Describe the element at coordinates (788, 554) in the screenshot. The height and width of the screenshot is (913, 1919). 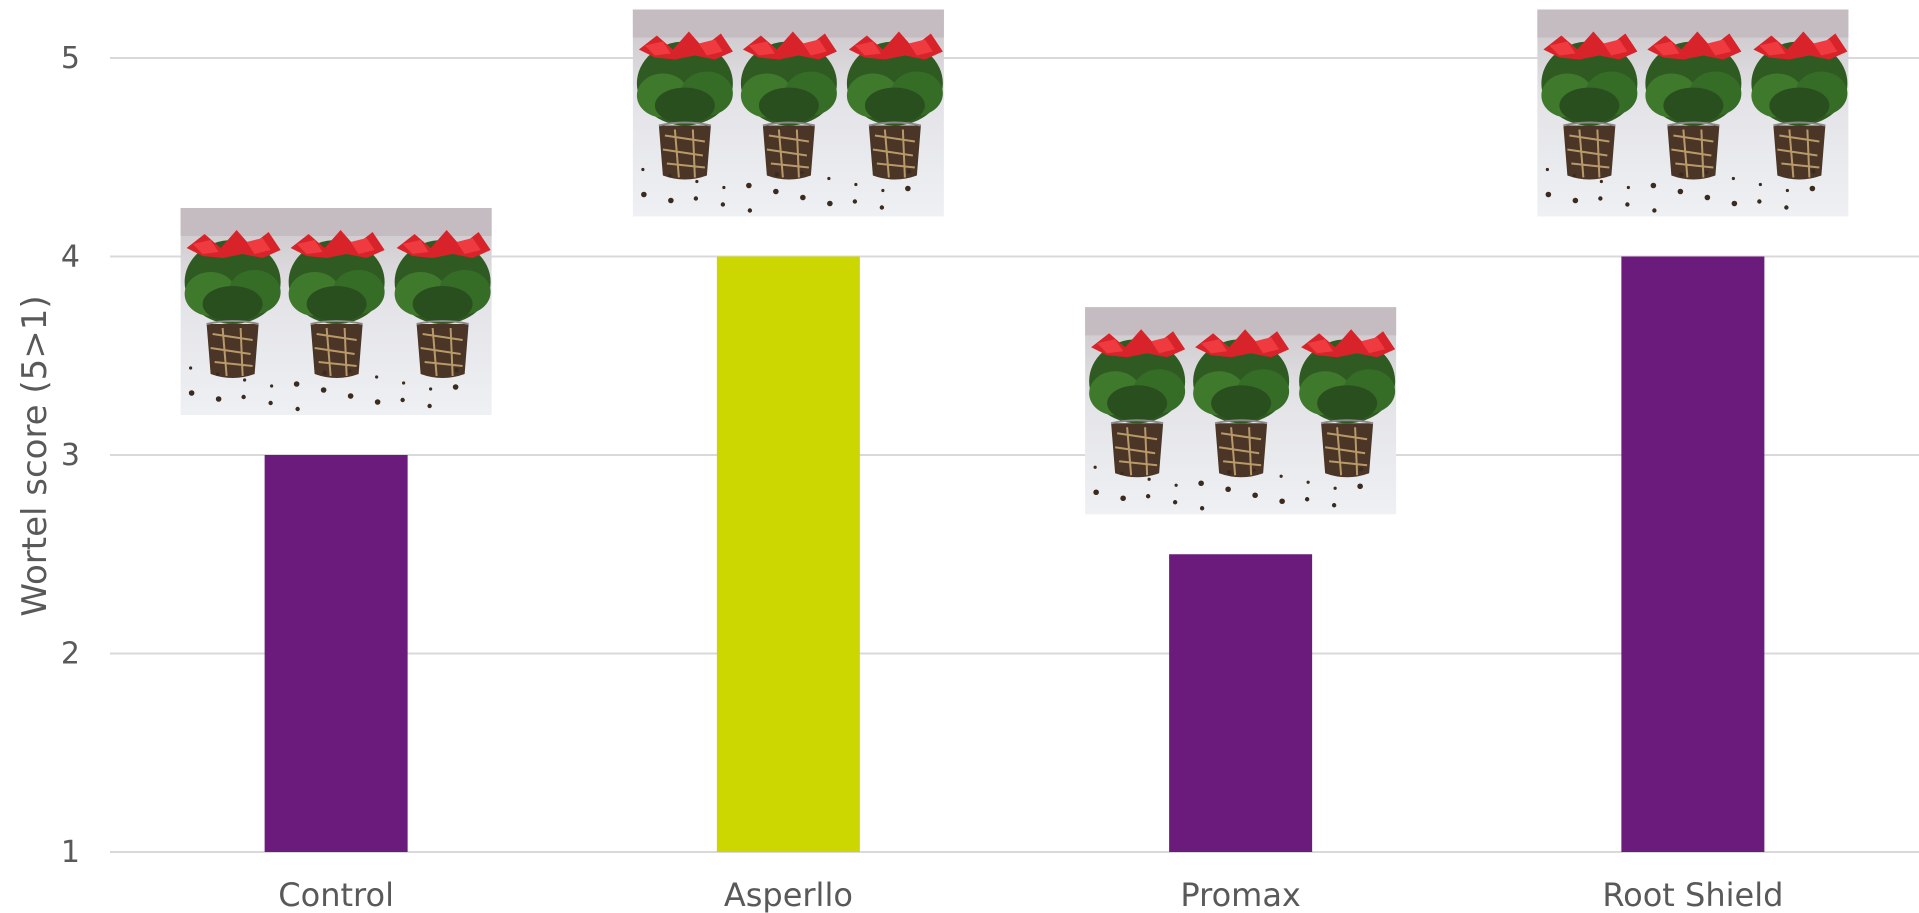
I see `bar-asperllo` at that location.